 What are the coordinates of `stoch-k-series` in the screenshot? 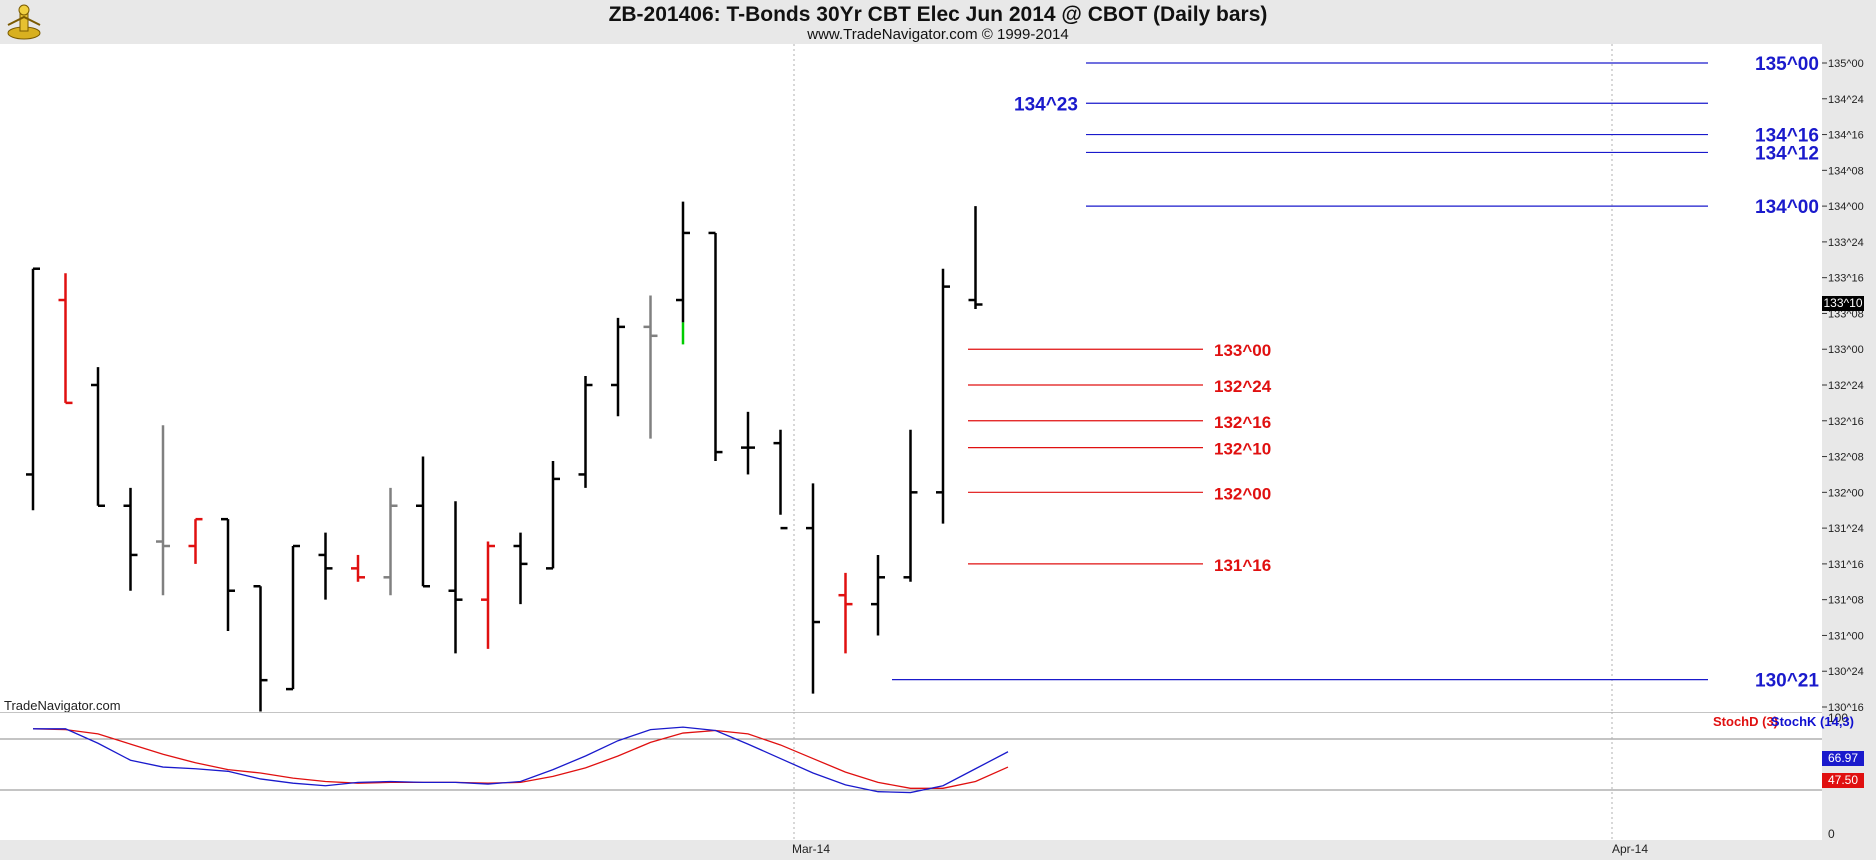 It's located at (521, 760).